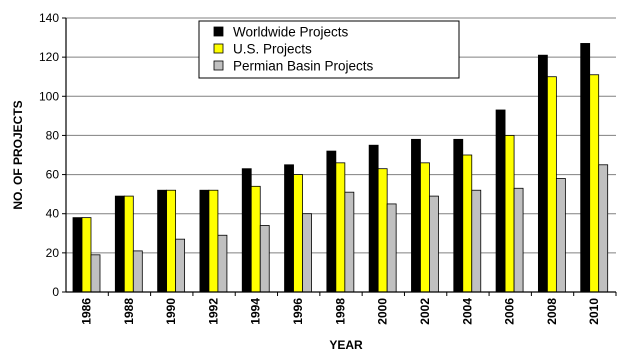  Describe the element at coordinates (291, 32) in the screenshot. I see `legend-label: Worldwide Projects` at that location.